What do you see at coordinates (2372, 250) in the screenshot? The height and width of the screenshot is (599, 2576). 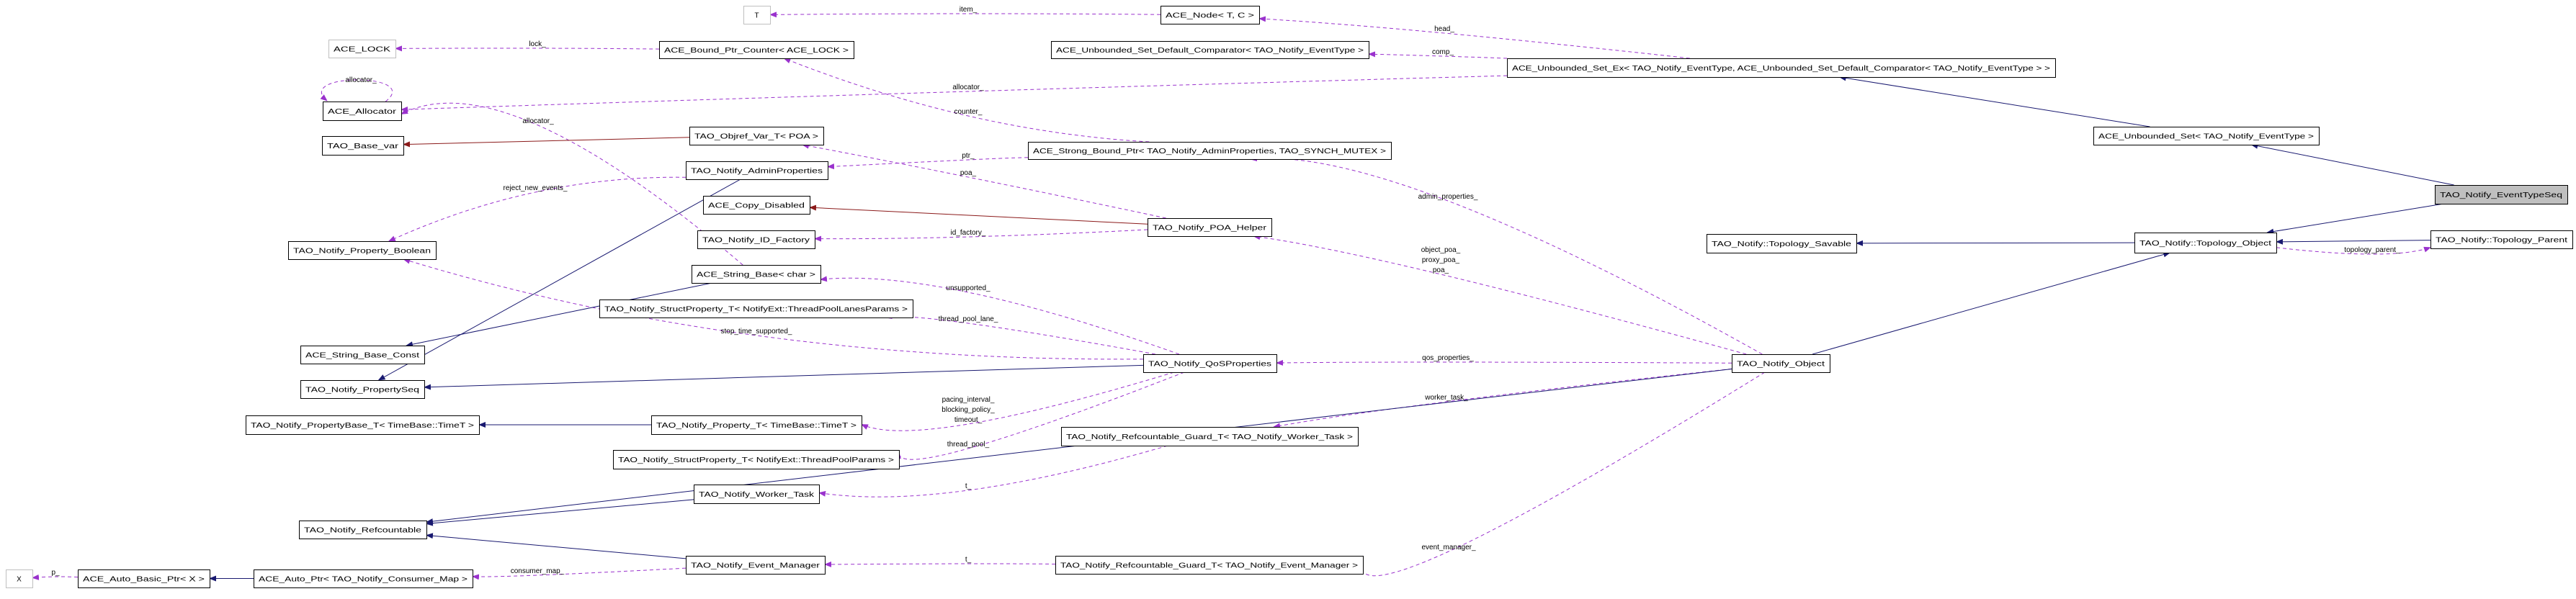 I see `edge-label: topology_parent_` at bounding box center [2372, 250].